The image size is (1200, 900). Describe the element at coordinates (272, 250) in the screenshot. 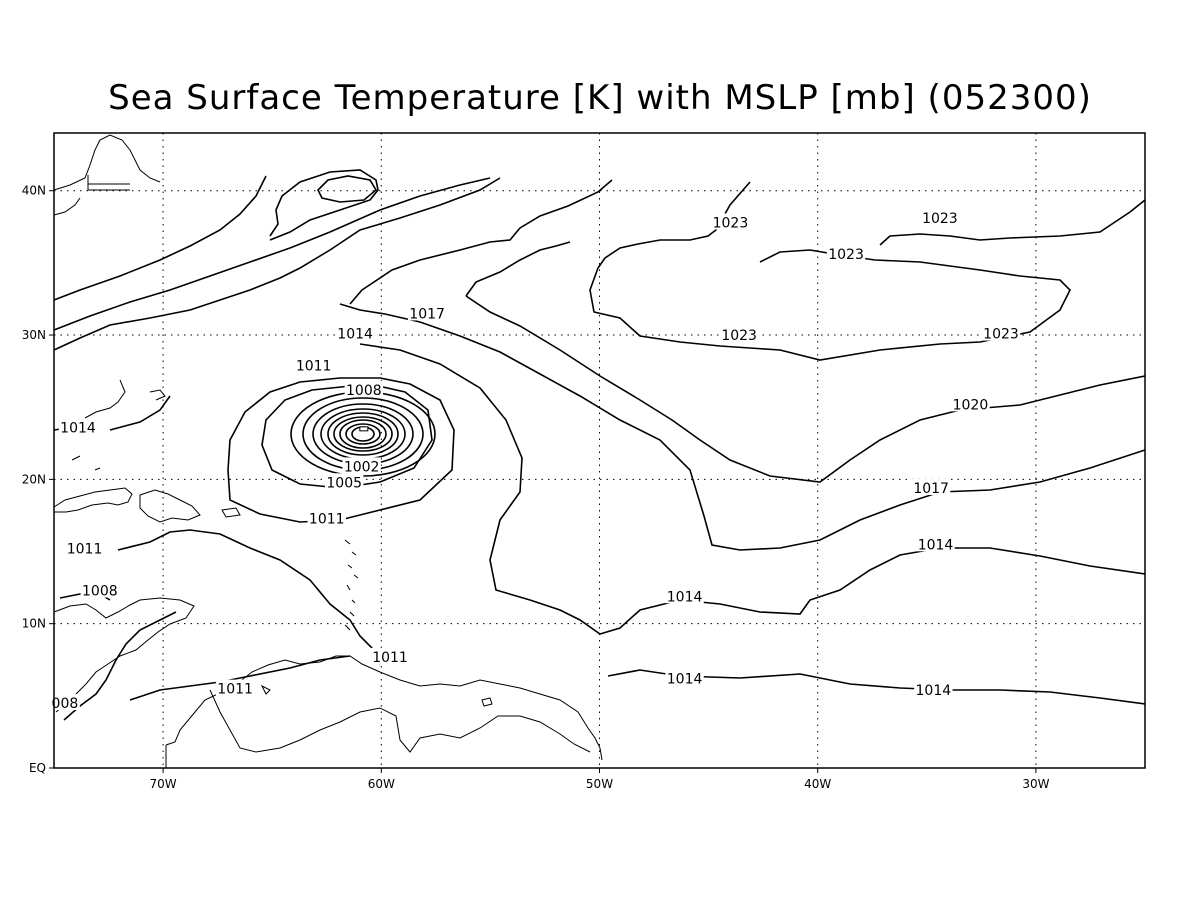

I see `contour-northwest` at that location.